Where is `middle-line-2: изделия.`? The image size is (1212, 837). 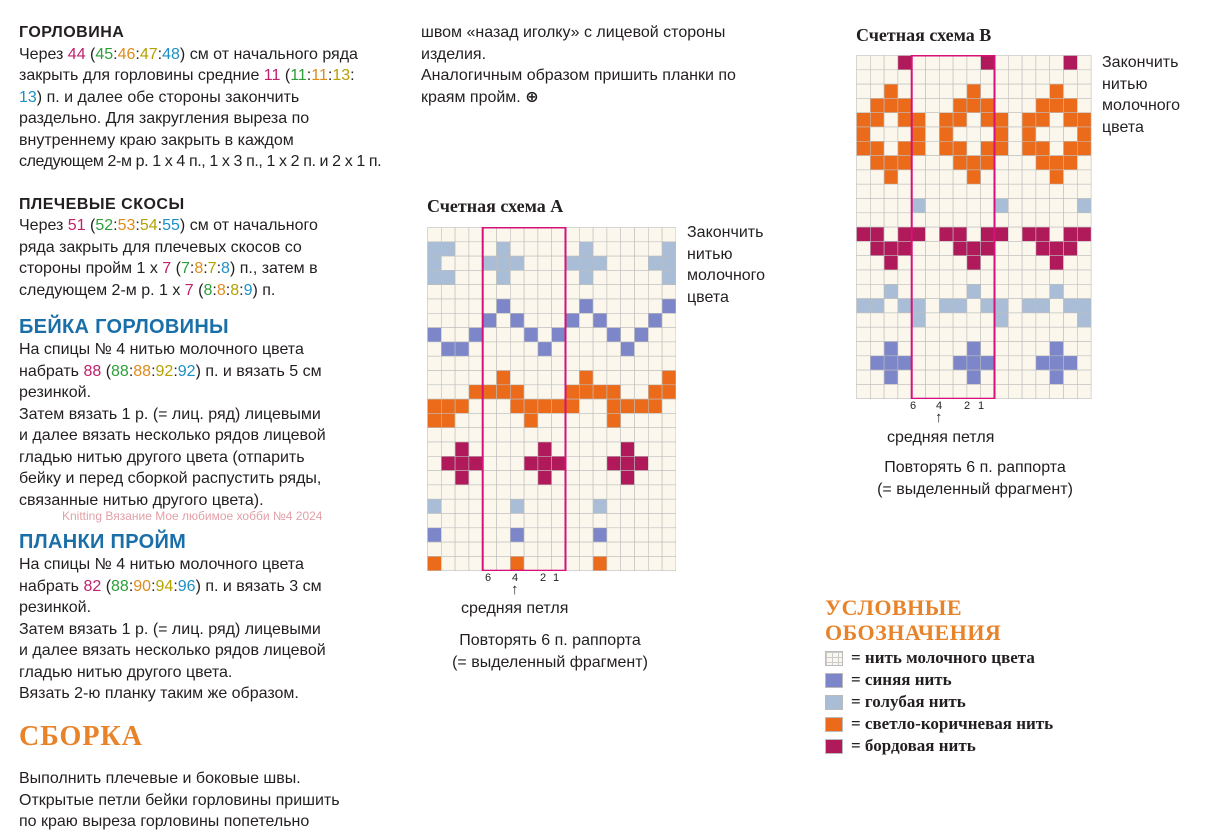 middle-line-2: изделия. is located at coordinates (454, 54).